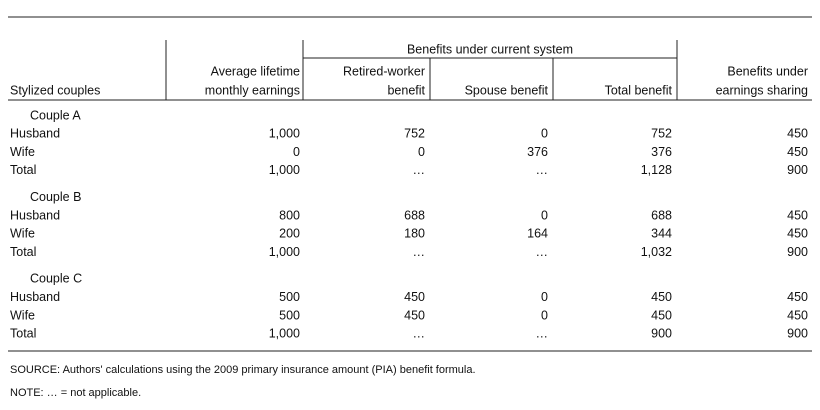  Describe the element at coordinates (55, 115) in the screenshot. I see `group-label: Couple A` at that location.